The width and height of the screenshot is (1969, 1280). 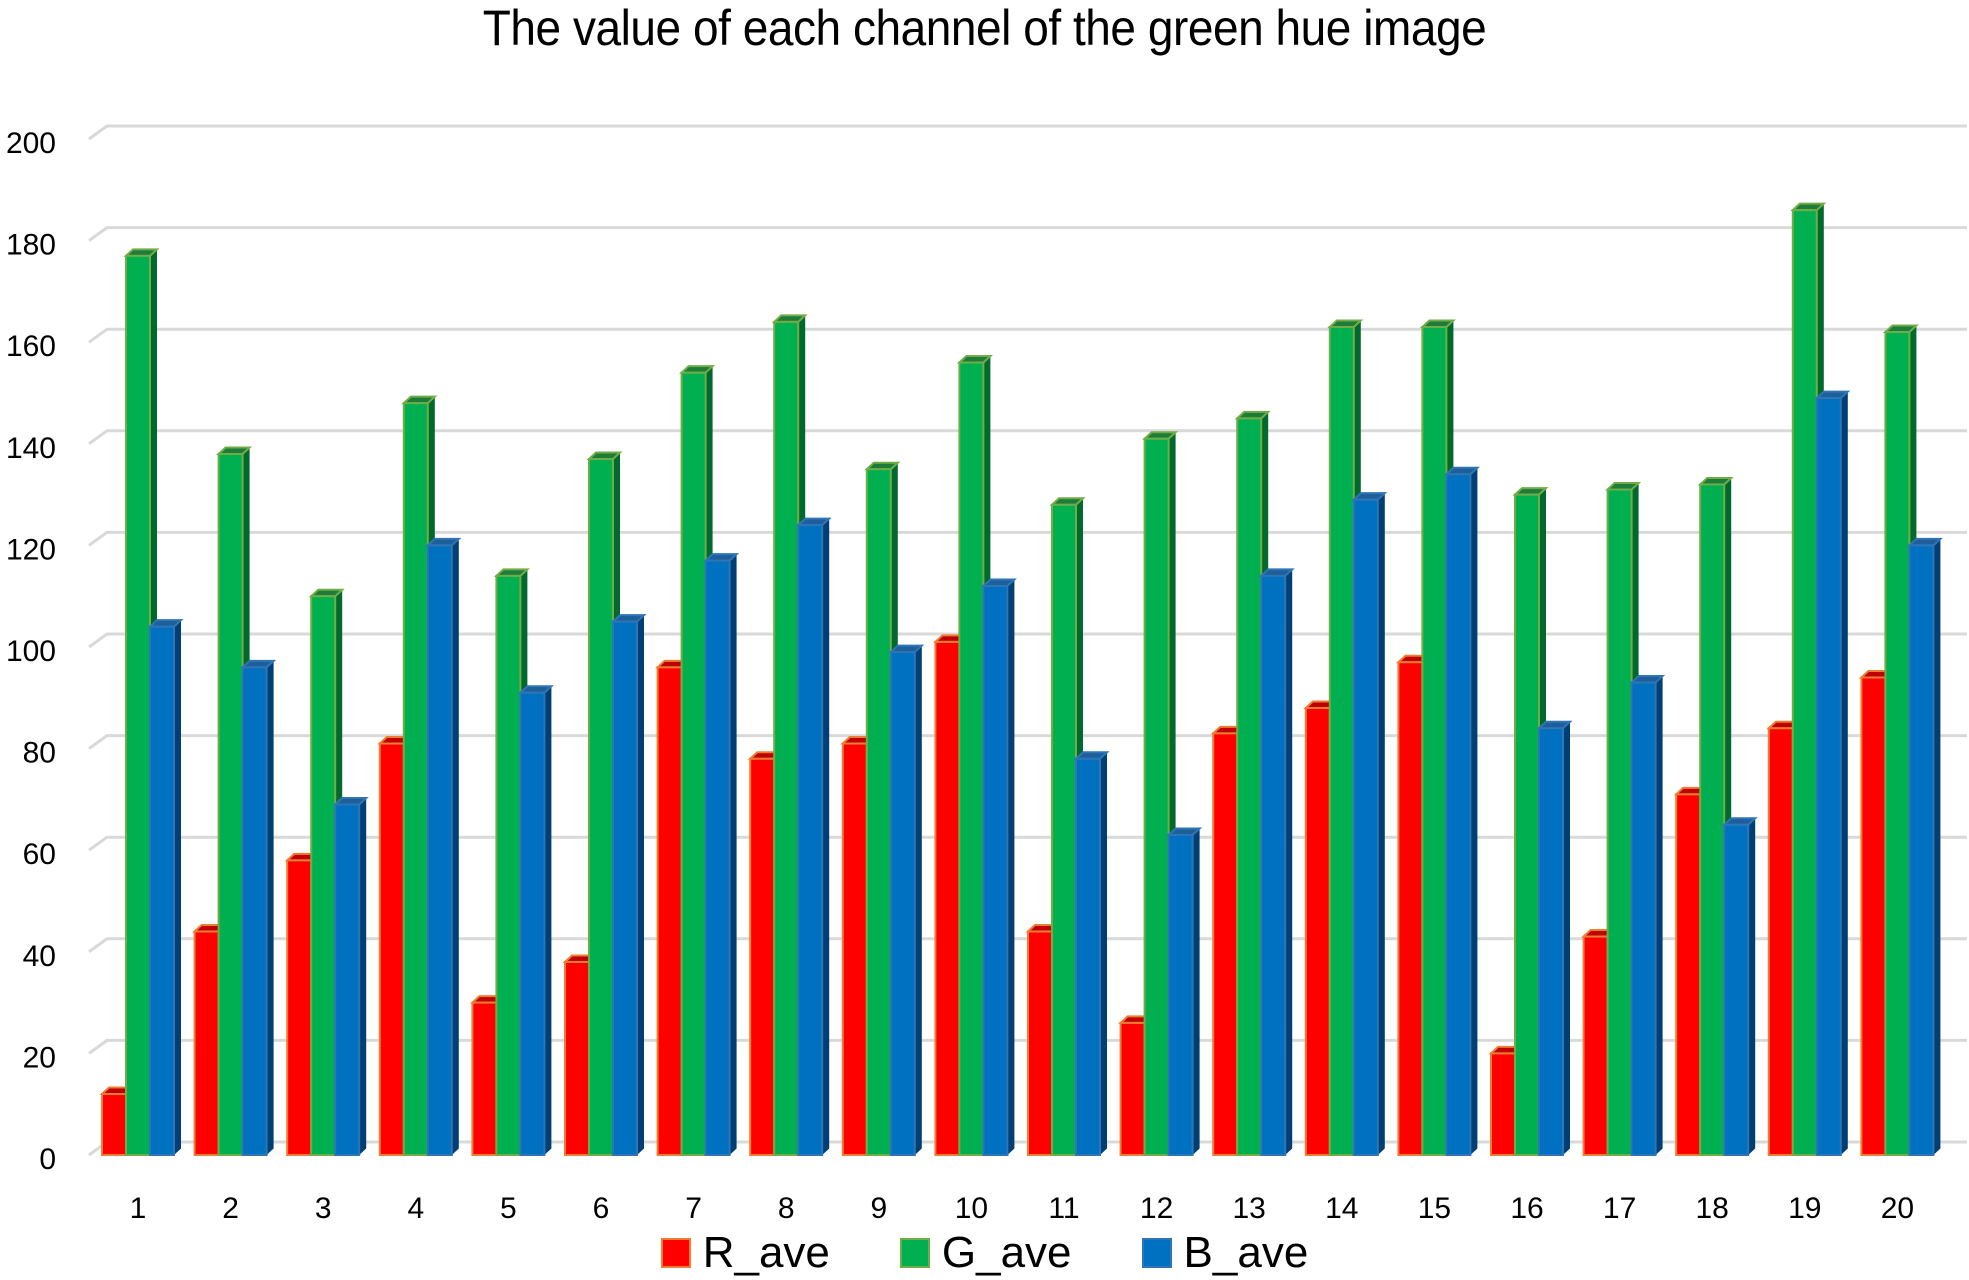 I want to click on y-axis-tick-labels: 0 20 40 60 80 100 120 140 160 180 200, so click(x=31, y=651).